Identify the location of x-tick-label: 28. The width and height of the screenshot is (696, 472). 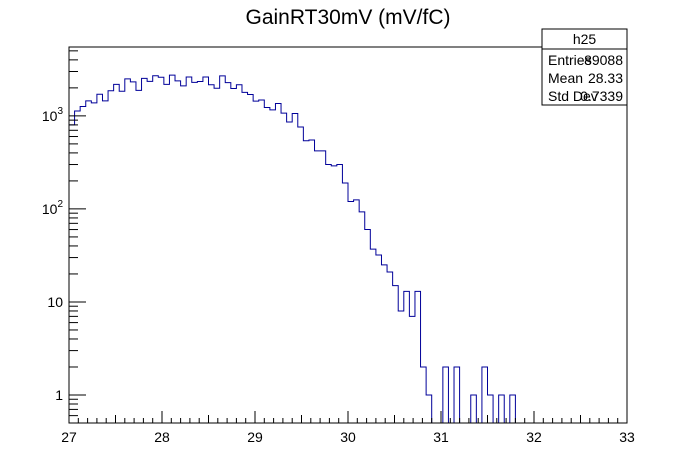
(162, 437).